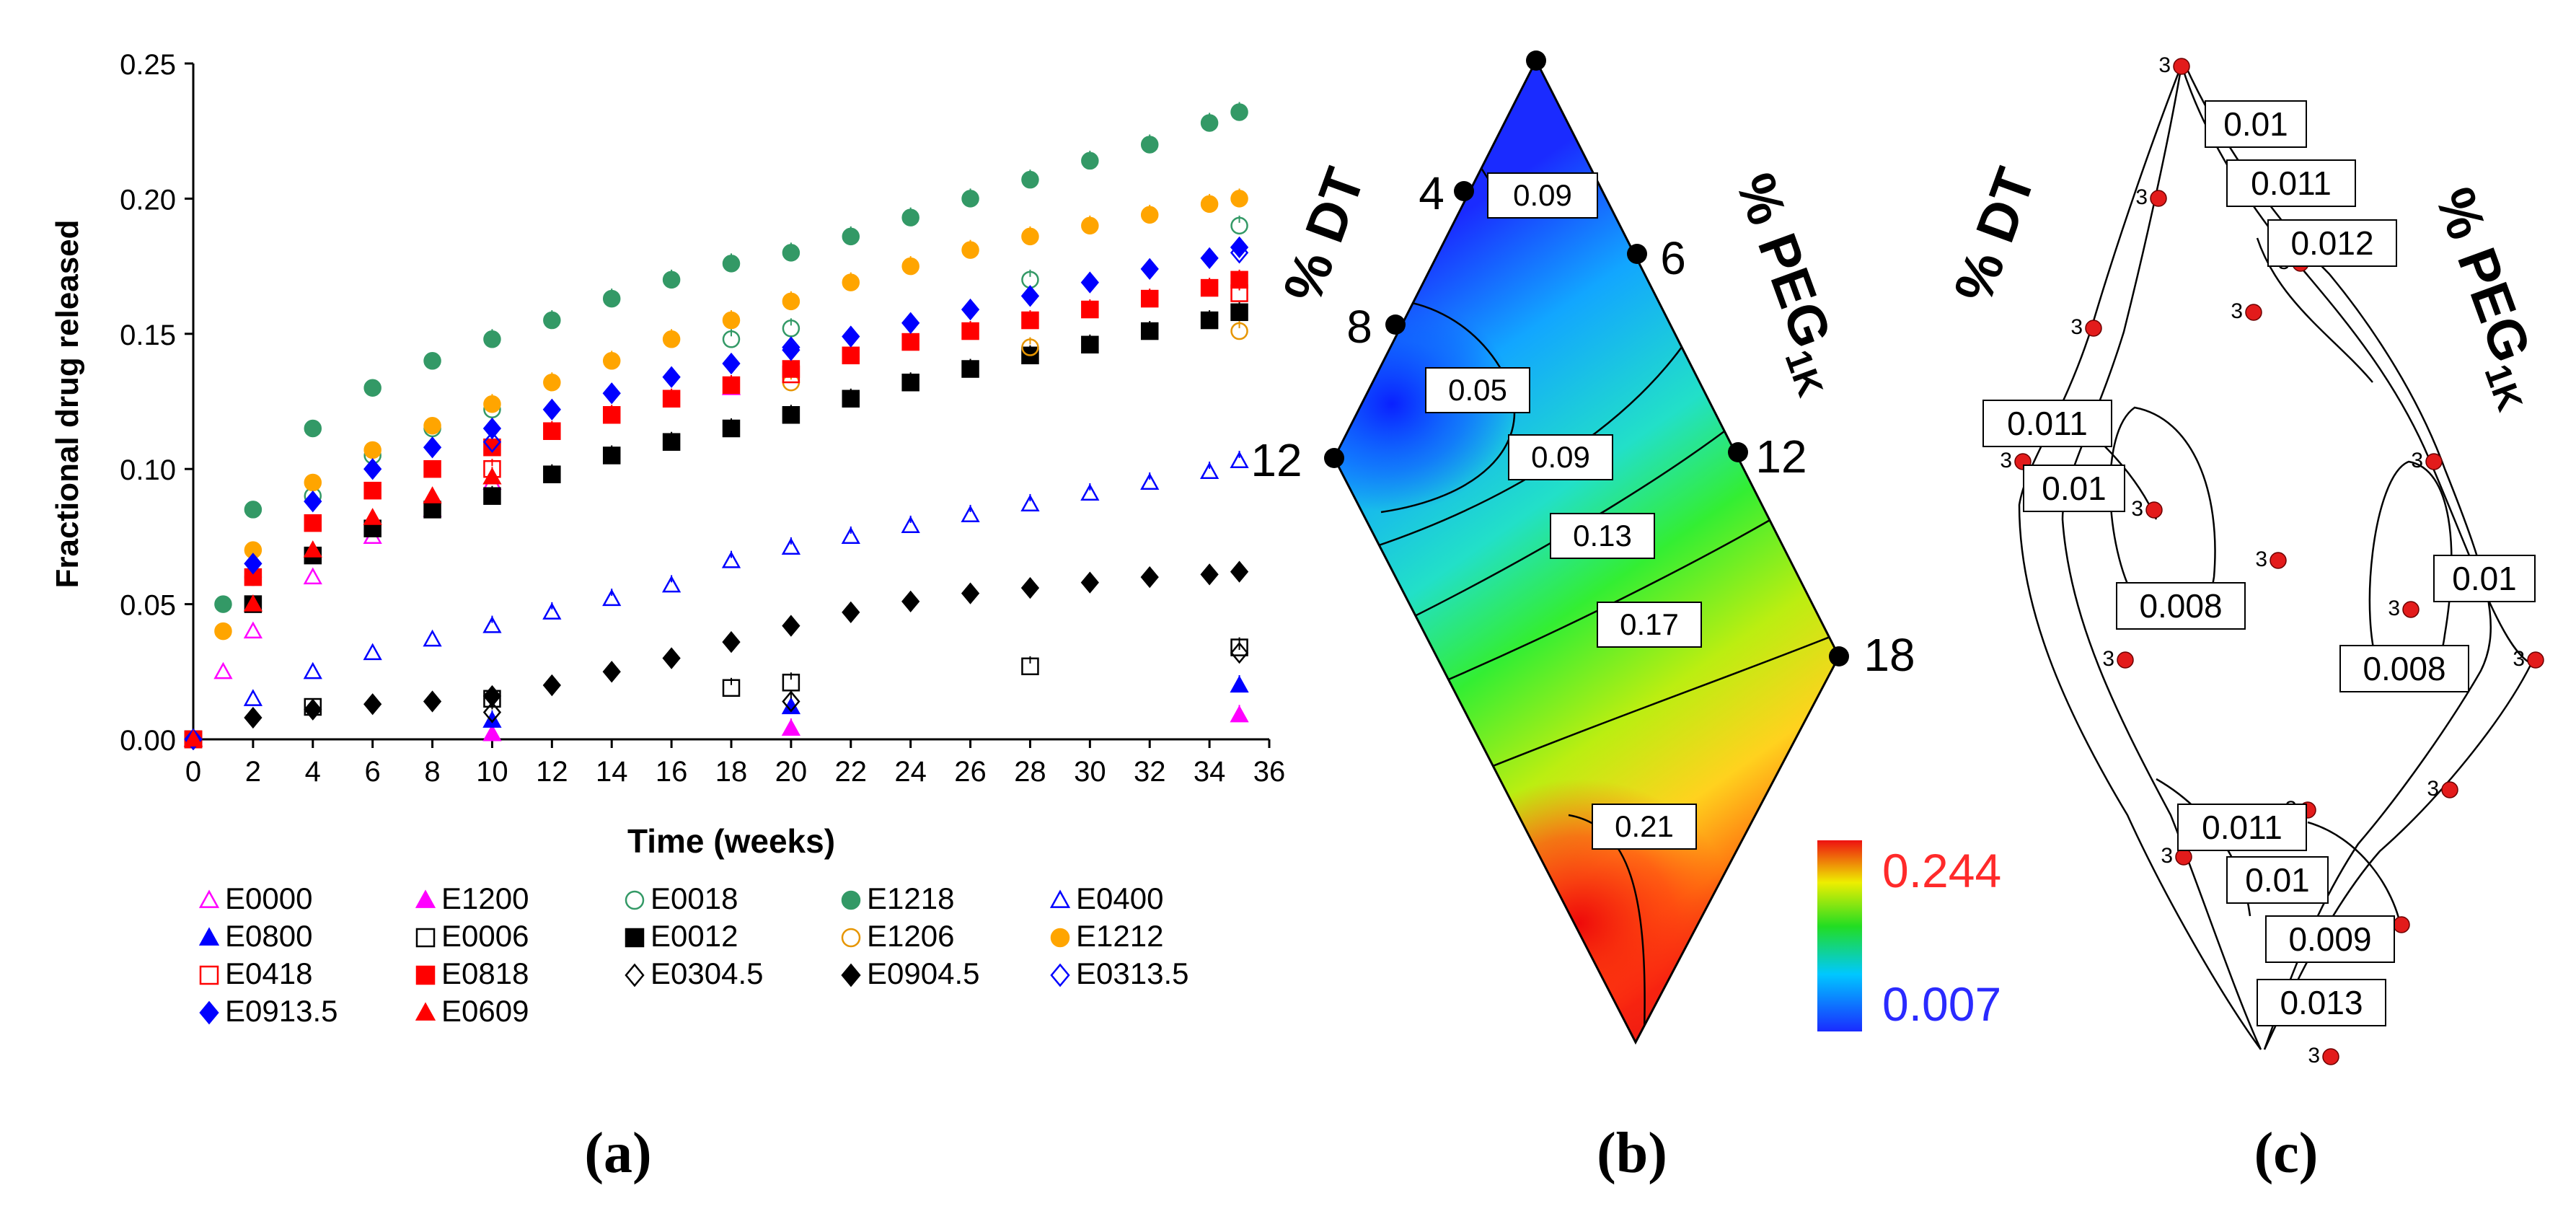 This screenshot has width=2576, height=1219. What do you see at coordinates (268, 936) in the screenshot?
I see `legend-label: E0800` at bounding box center [268, 936].